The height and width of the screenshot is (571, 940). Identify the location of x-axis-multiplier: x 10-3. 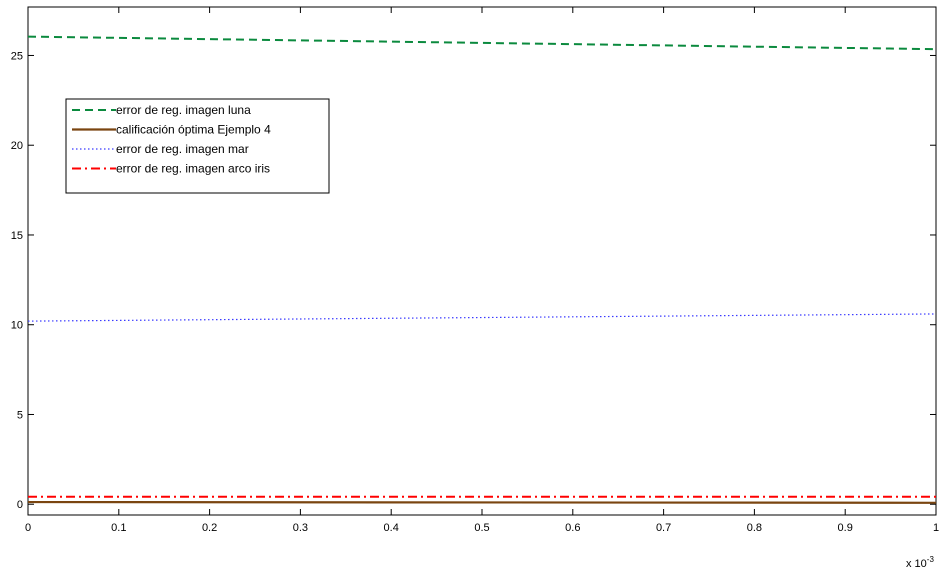
(920, 562).